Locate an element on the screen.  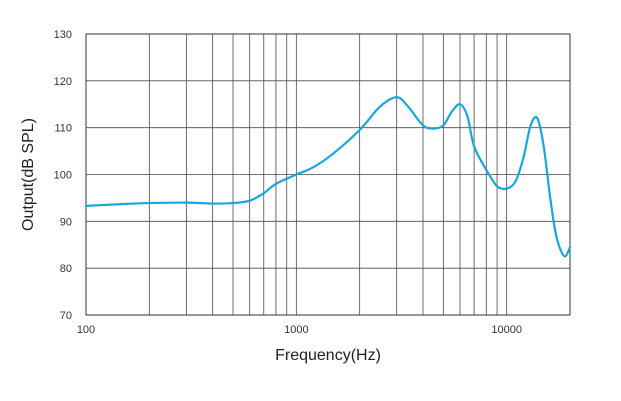
y-tick-label: 130 is located at coordinates (63, 35).